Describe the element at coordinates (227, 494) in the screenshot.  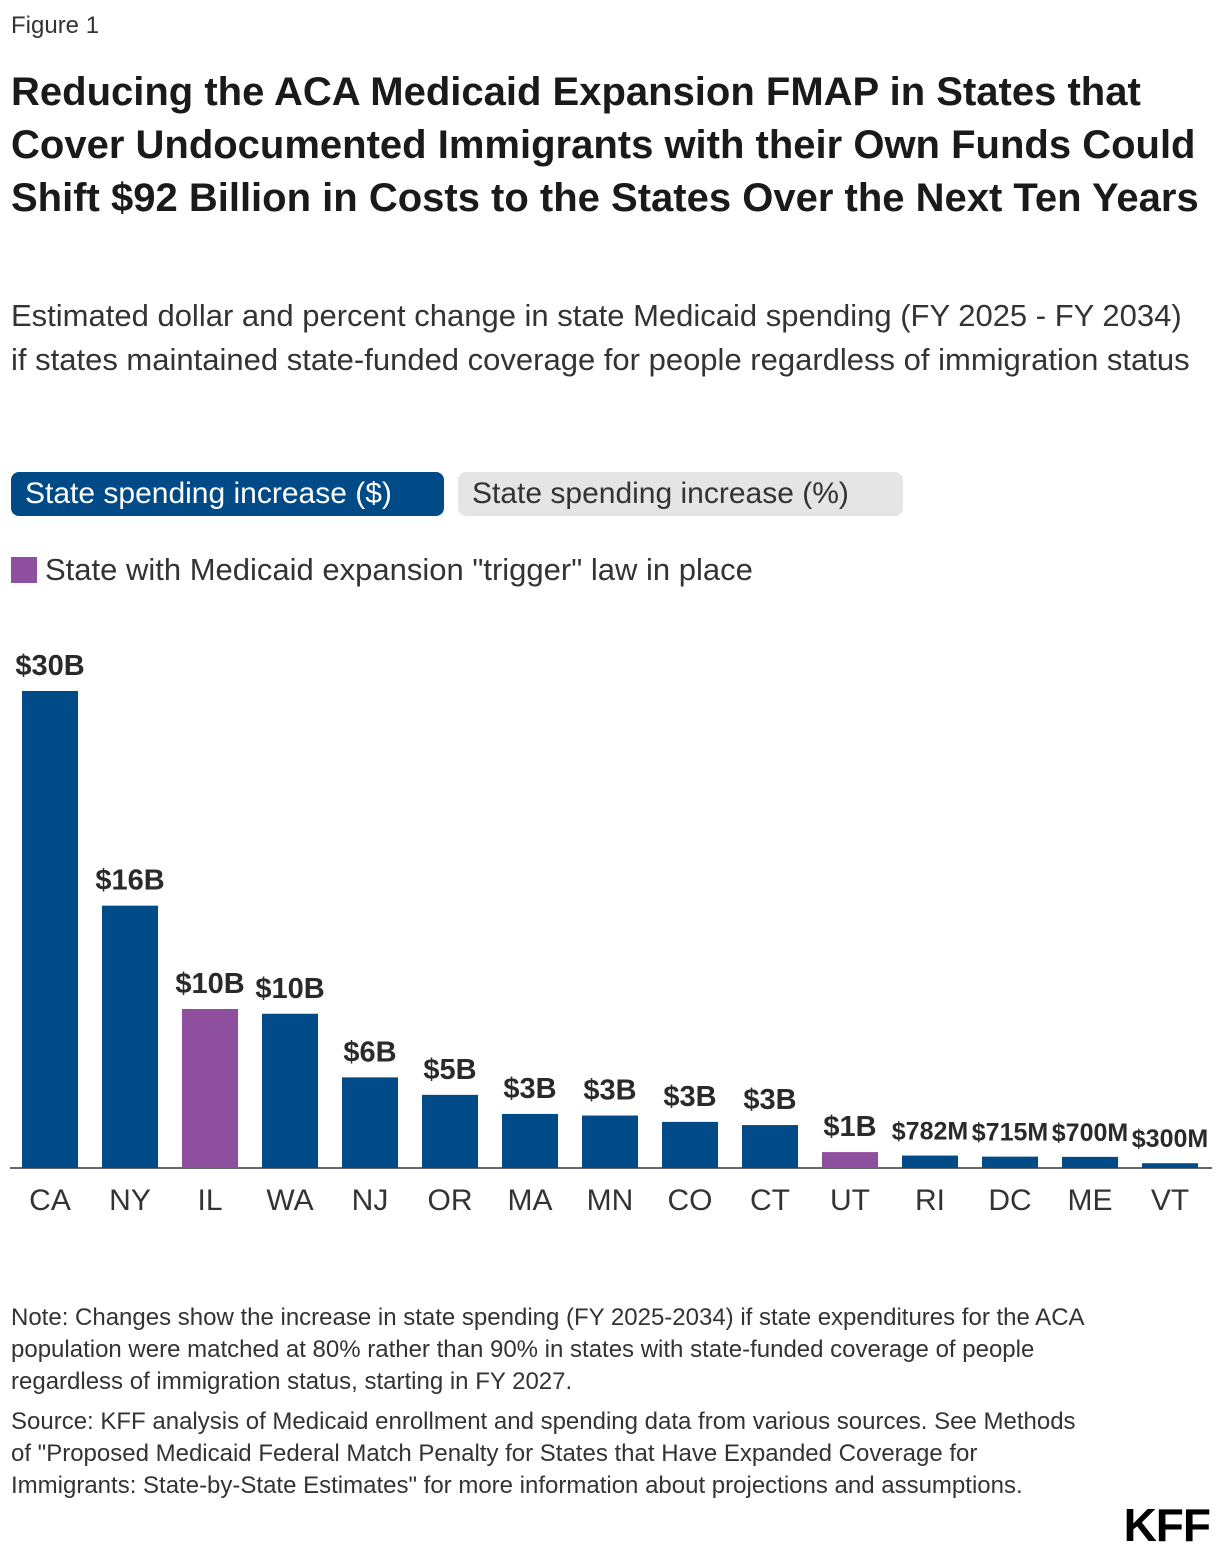
I see `toggle-dollar-button: State spending increase ($)` at that location.